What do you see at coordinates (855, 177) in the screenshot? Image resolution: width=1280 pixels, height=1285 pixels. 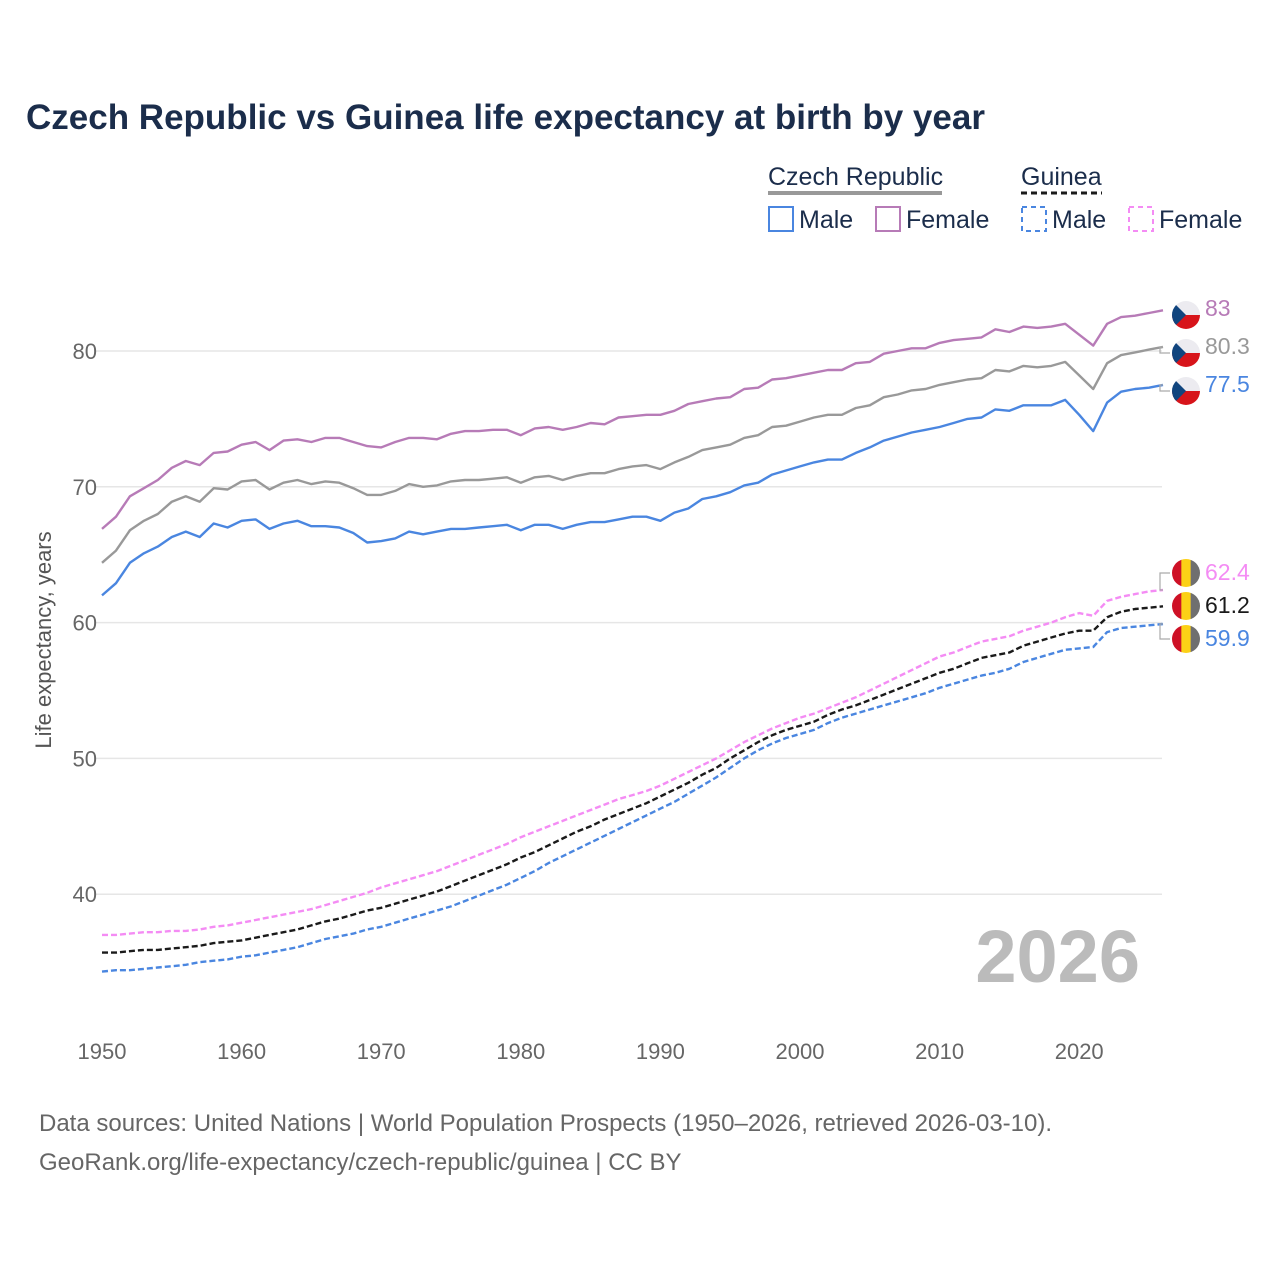 I see `legend-group-czech: Czech Republic` at bounding box center [855, 177].